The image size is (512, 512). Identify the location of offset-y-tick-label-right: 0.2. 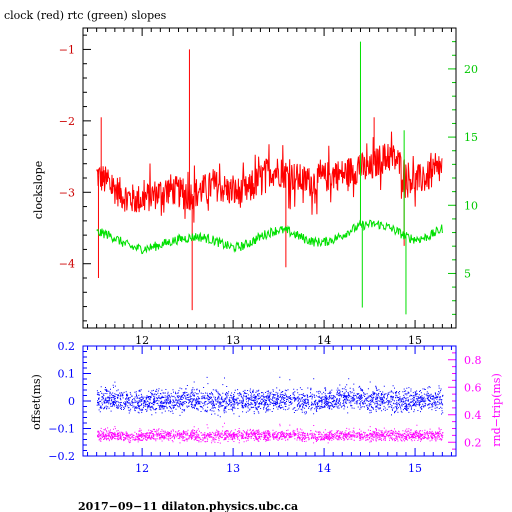
(473, 442).